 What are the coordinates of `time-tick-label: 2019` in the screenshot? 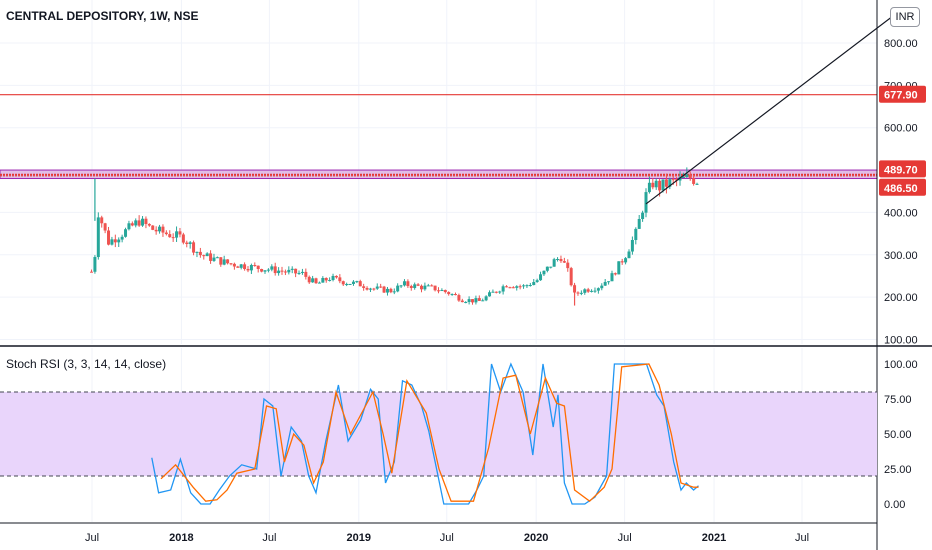 It's located at (359, 538).